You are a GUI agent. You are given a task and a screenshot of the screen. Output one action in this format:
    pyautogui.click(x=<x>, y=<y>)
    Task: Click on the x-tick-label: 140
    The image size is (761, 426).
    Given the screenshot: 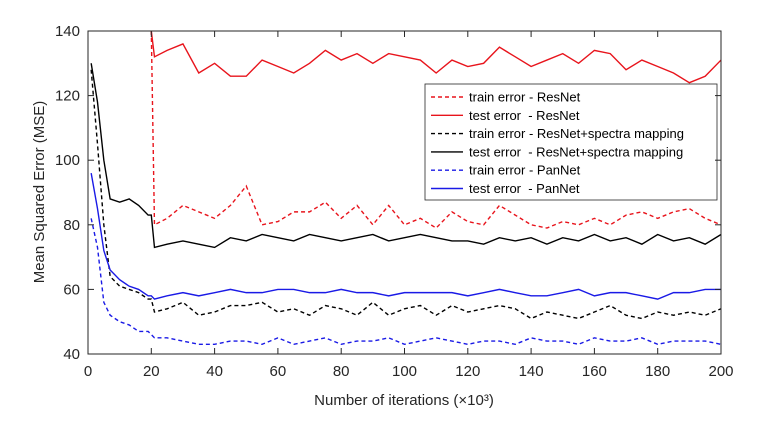 What is the action you would take?
    pyautogui.click(x=531, y=371)
    